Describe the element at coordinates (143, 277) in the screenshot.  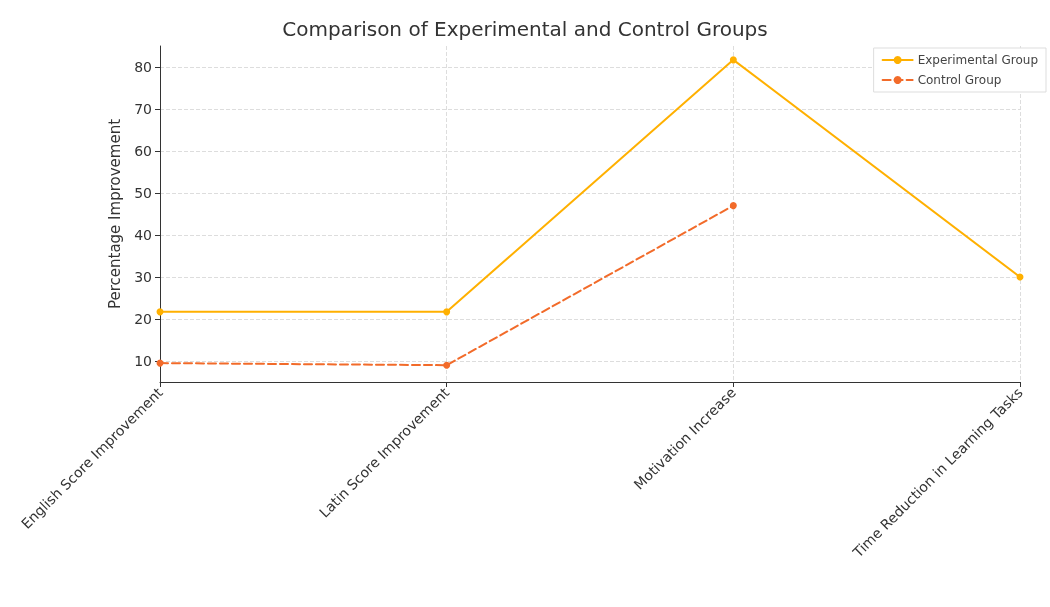
I see `y-tick-label: 30` at that location.